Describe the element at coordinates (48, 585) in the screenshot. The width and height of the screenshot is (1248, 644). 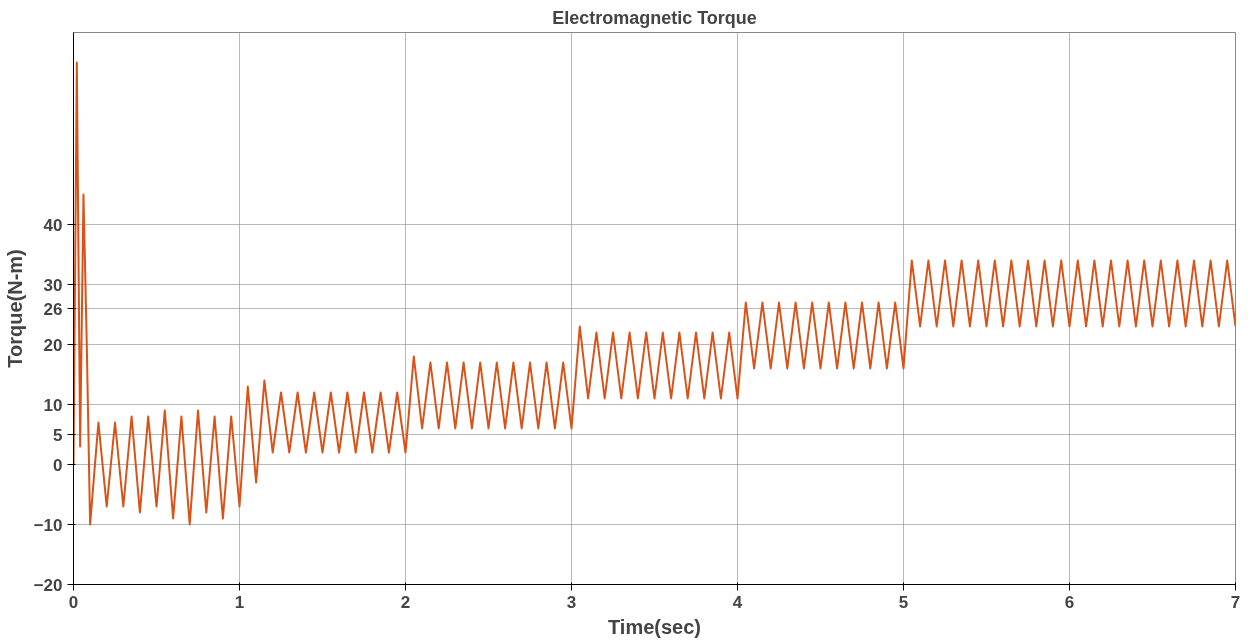
I see `y-tick-label: −20` at that location.